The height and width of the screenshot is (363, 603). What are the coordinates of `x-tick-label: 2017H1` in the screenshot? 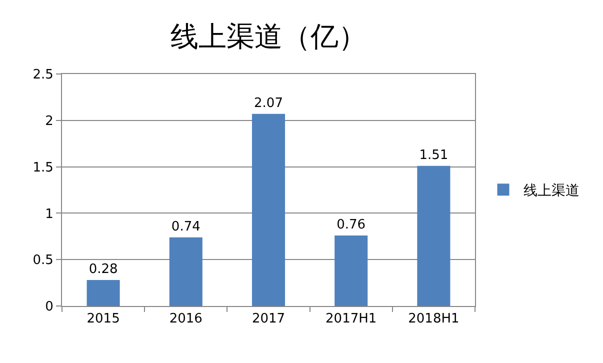 It's located at (351, 319).